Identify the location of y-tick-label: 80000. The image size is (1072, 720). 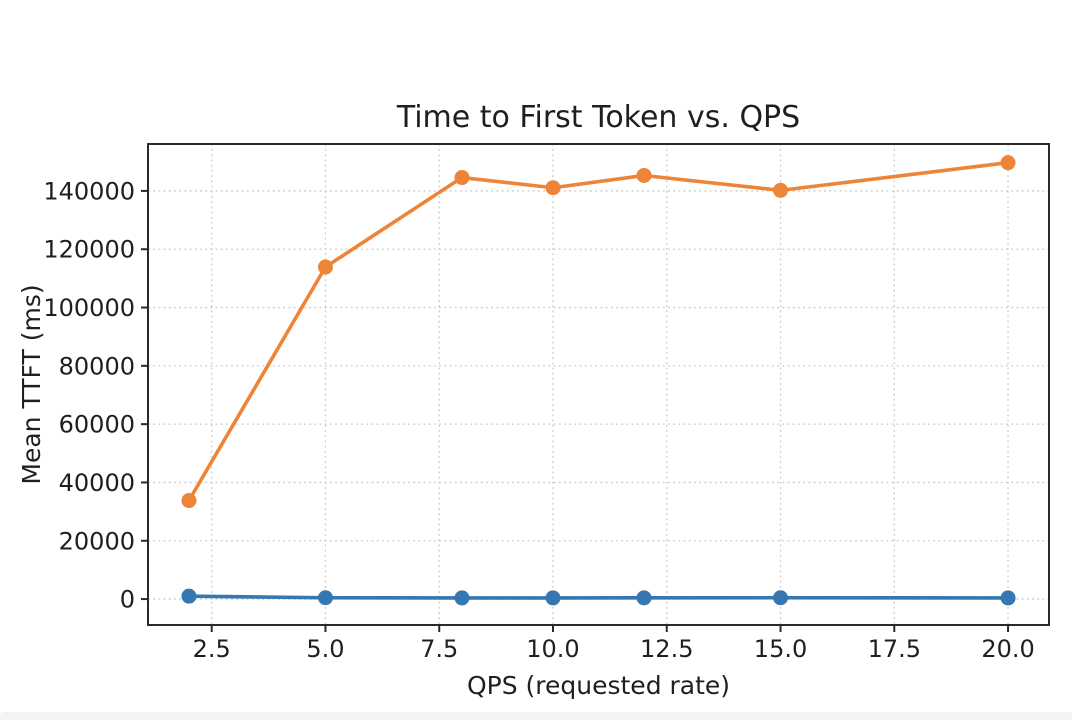
(97, 366).